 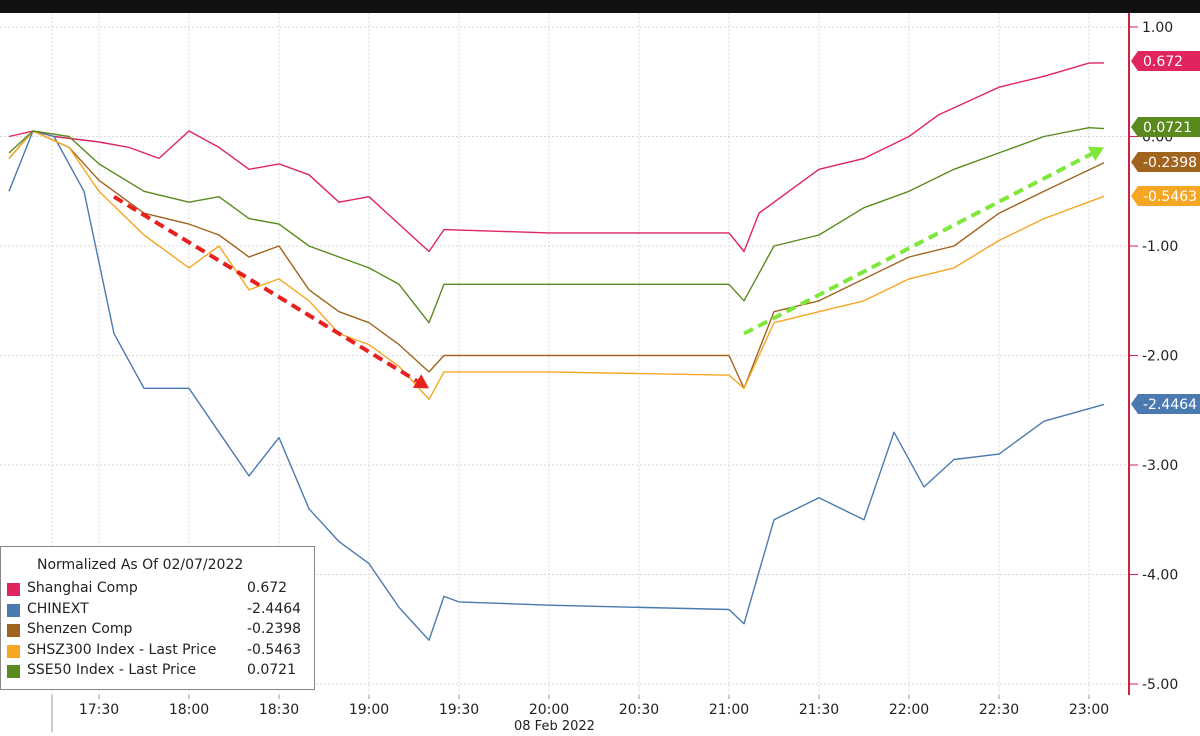 What do you see at coordinates (1089, 710) in the screenshot?
I see `x-tick-label-11: 23:00` at bounding box center [1089, 710].